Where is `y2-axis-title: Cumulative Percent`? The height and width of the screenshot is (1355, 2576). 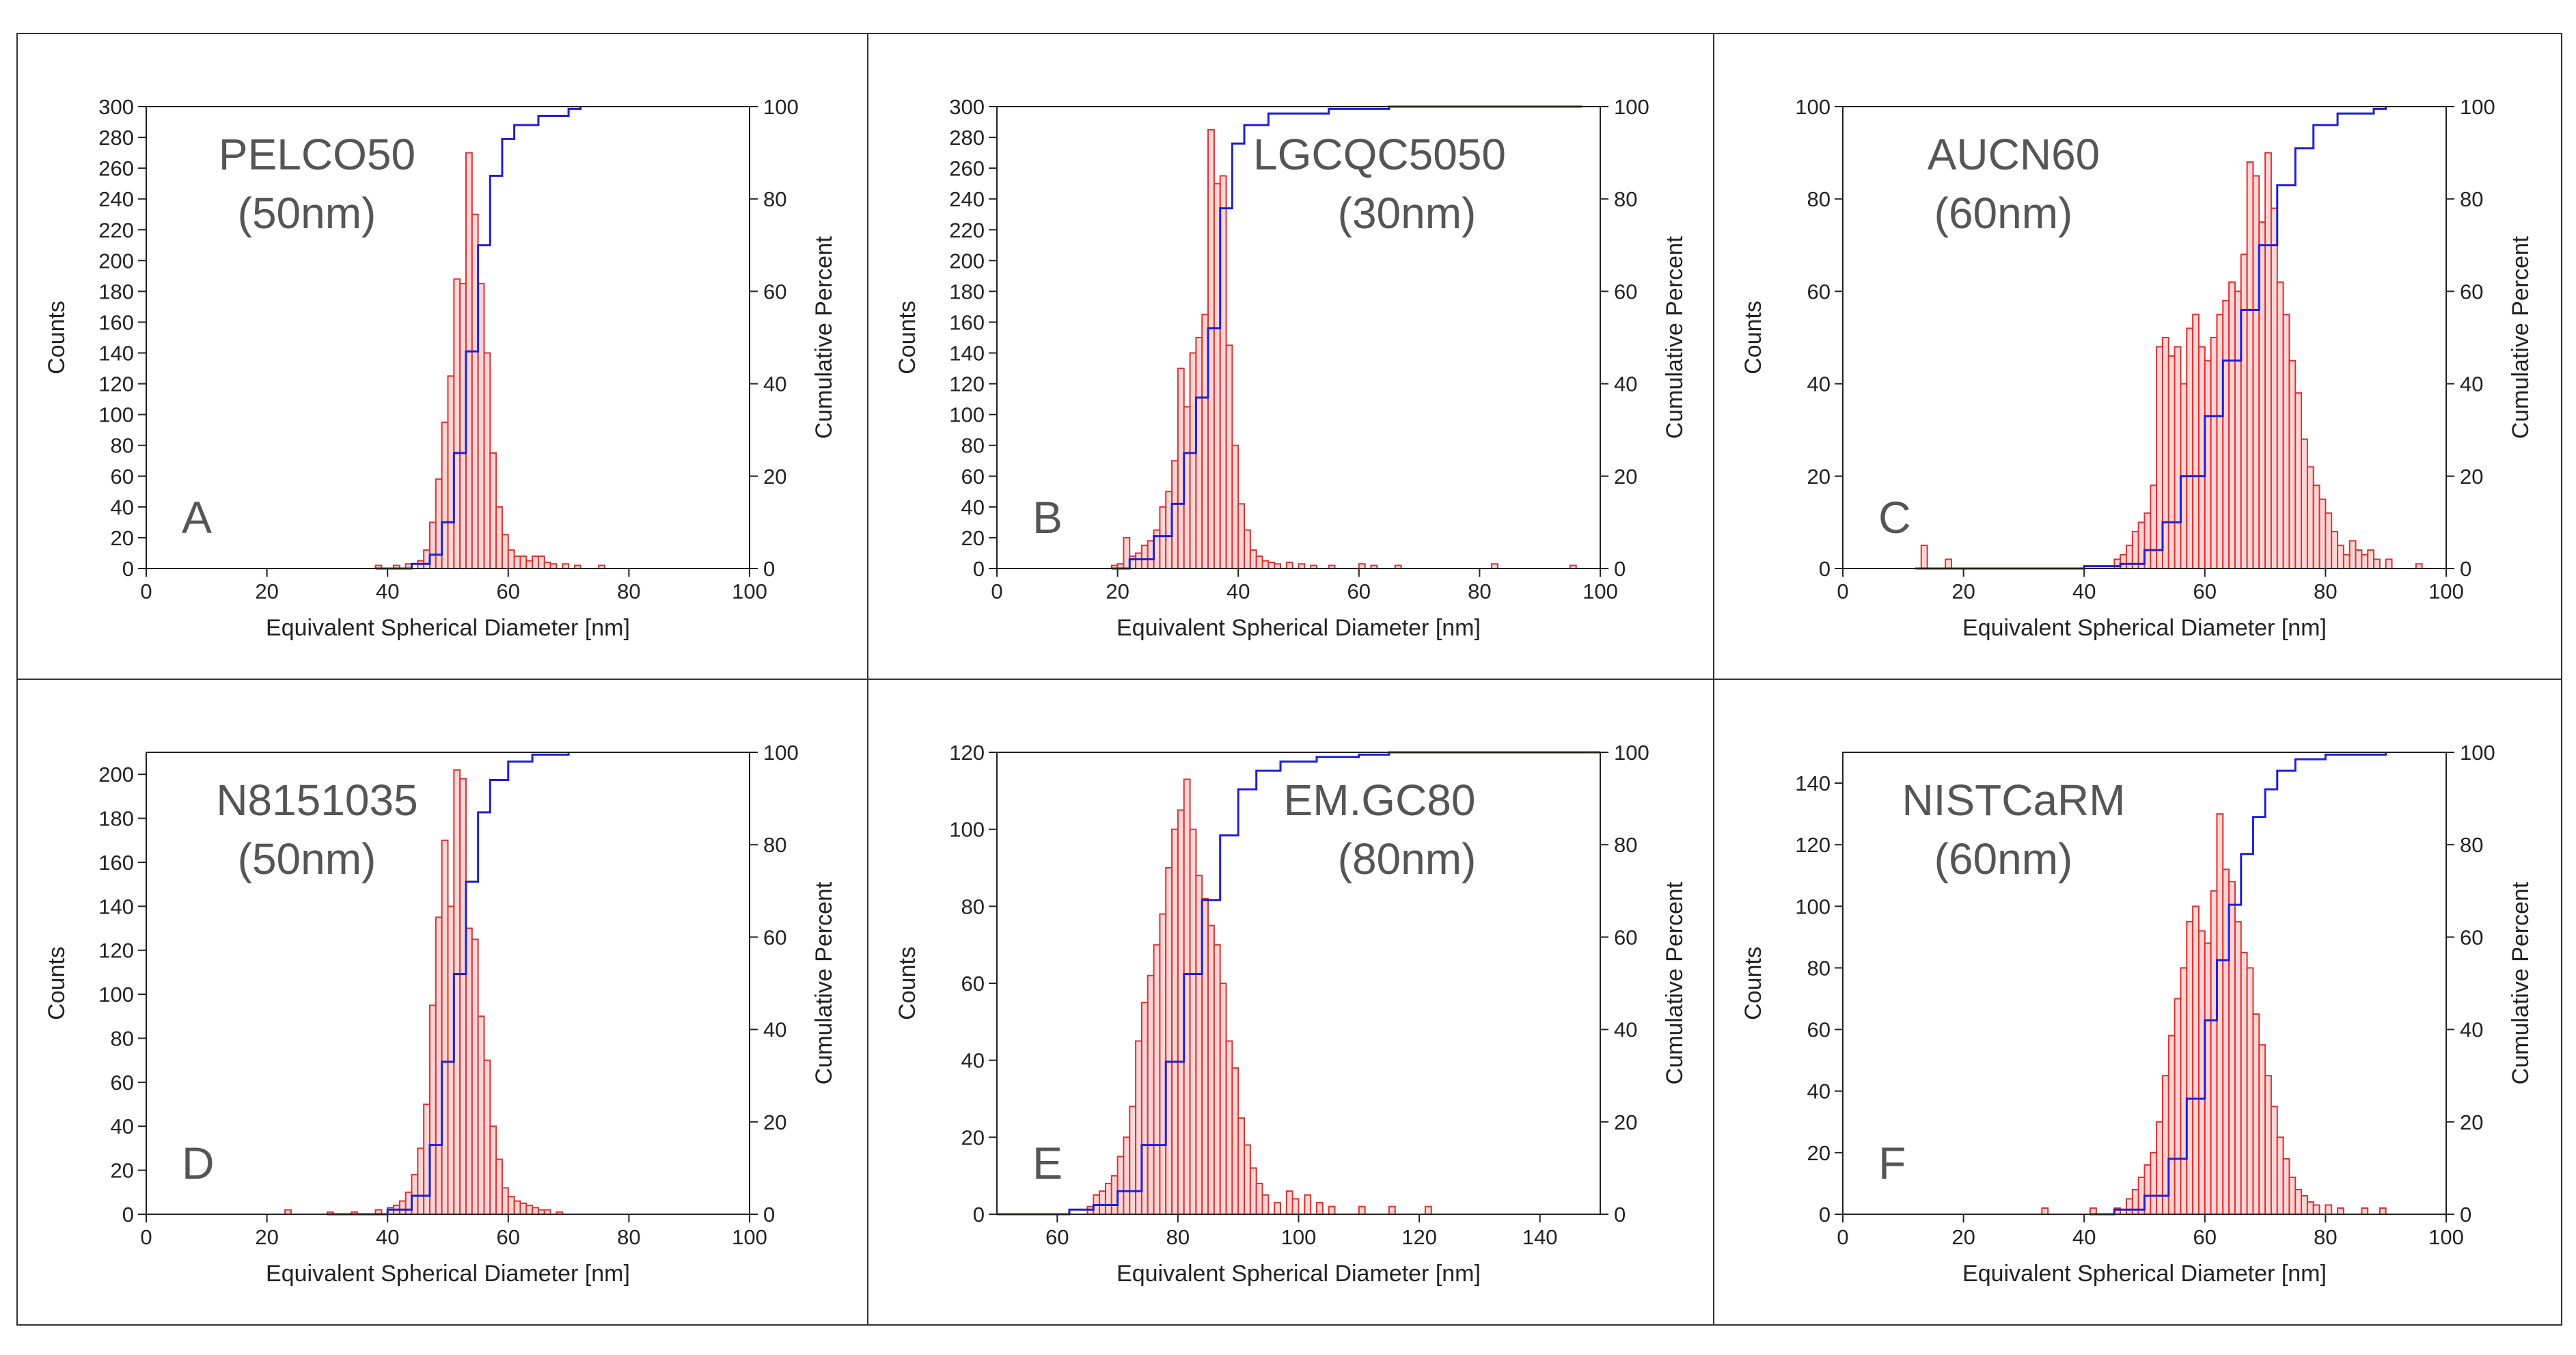
y2-axis-title: Cumulative Percent is located at coordinates (2521, 982).